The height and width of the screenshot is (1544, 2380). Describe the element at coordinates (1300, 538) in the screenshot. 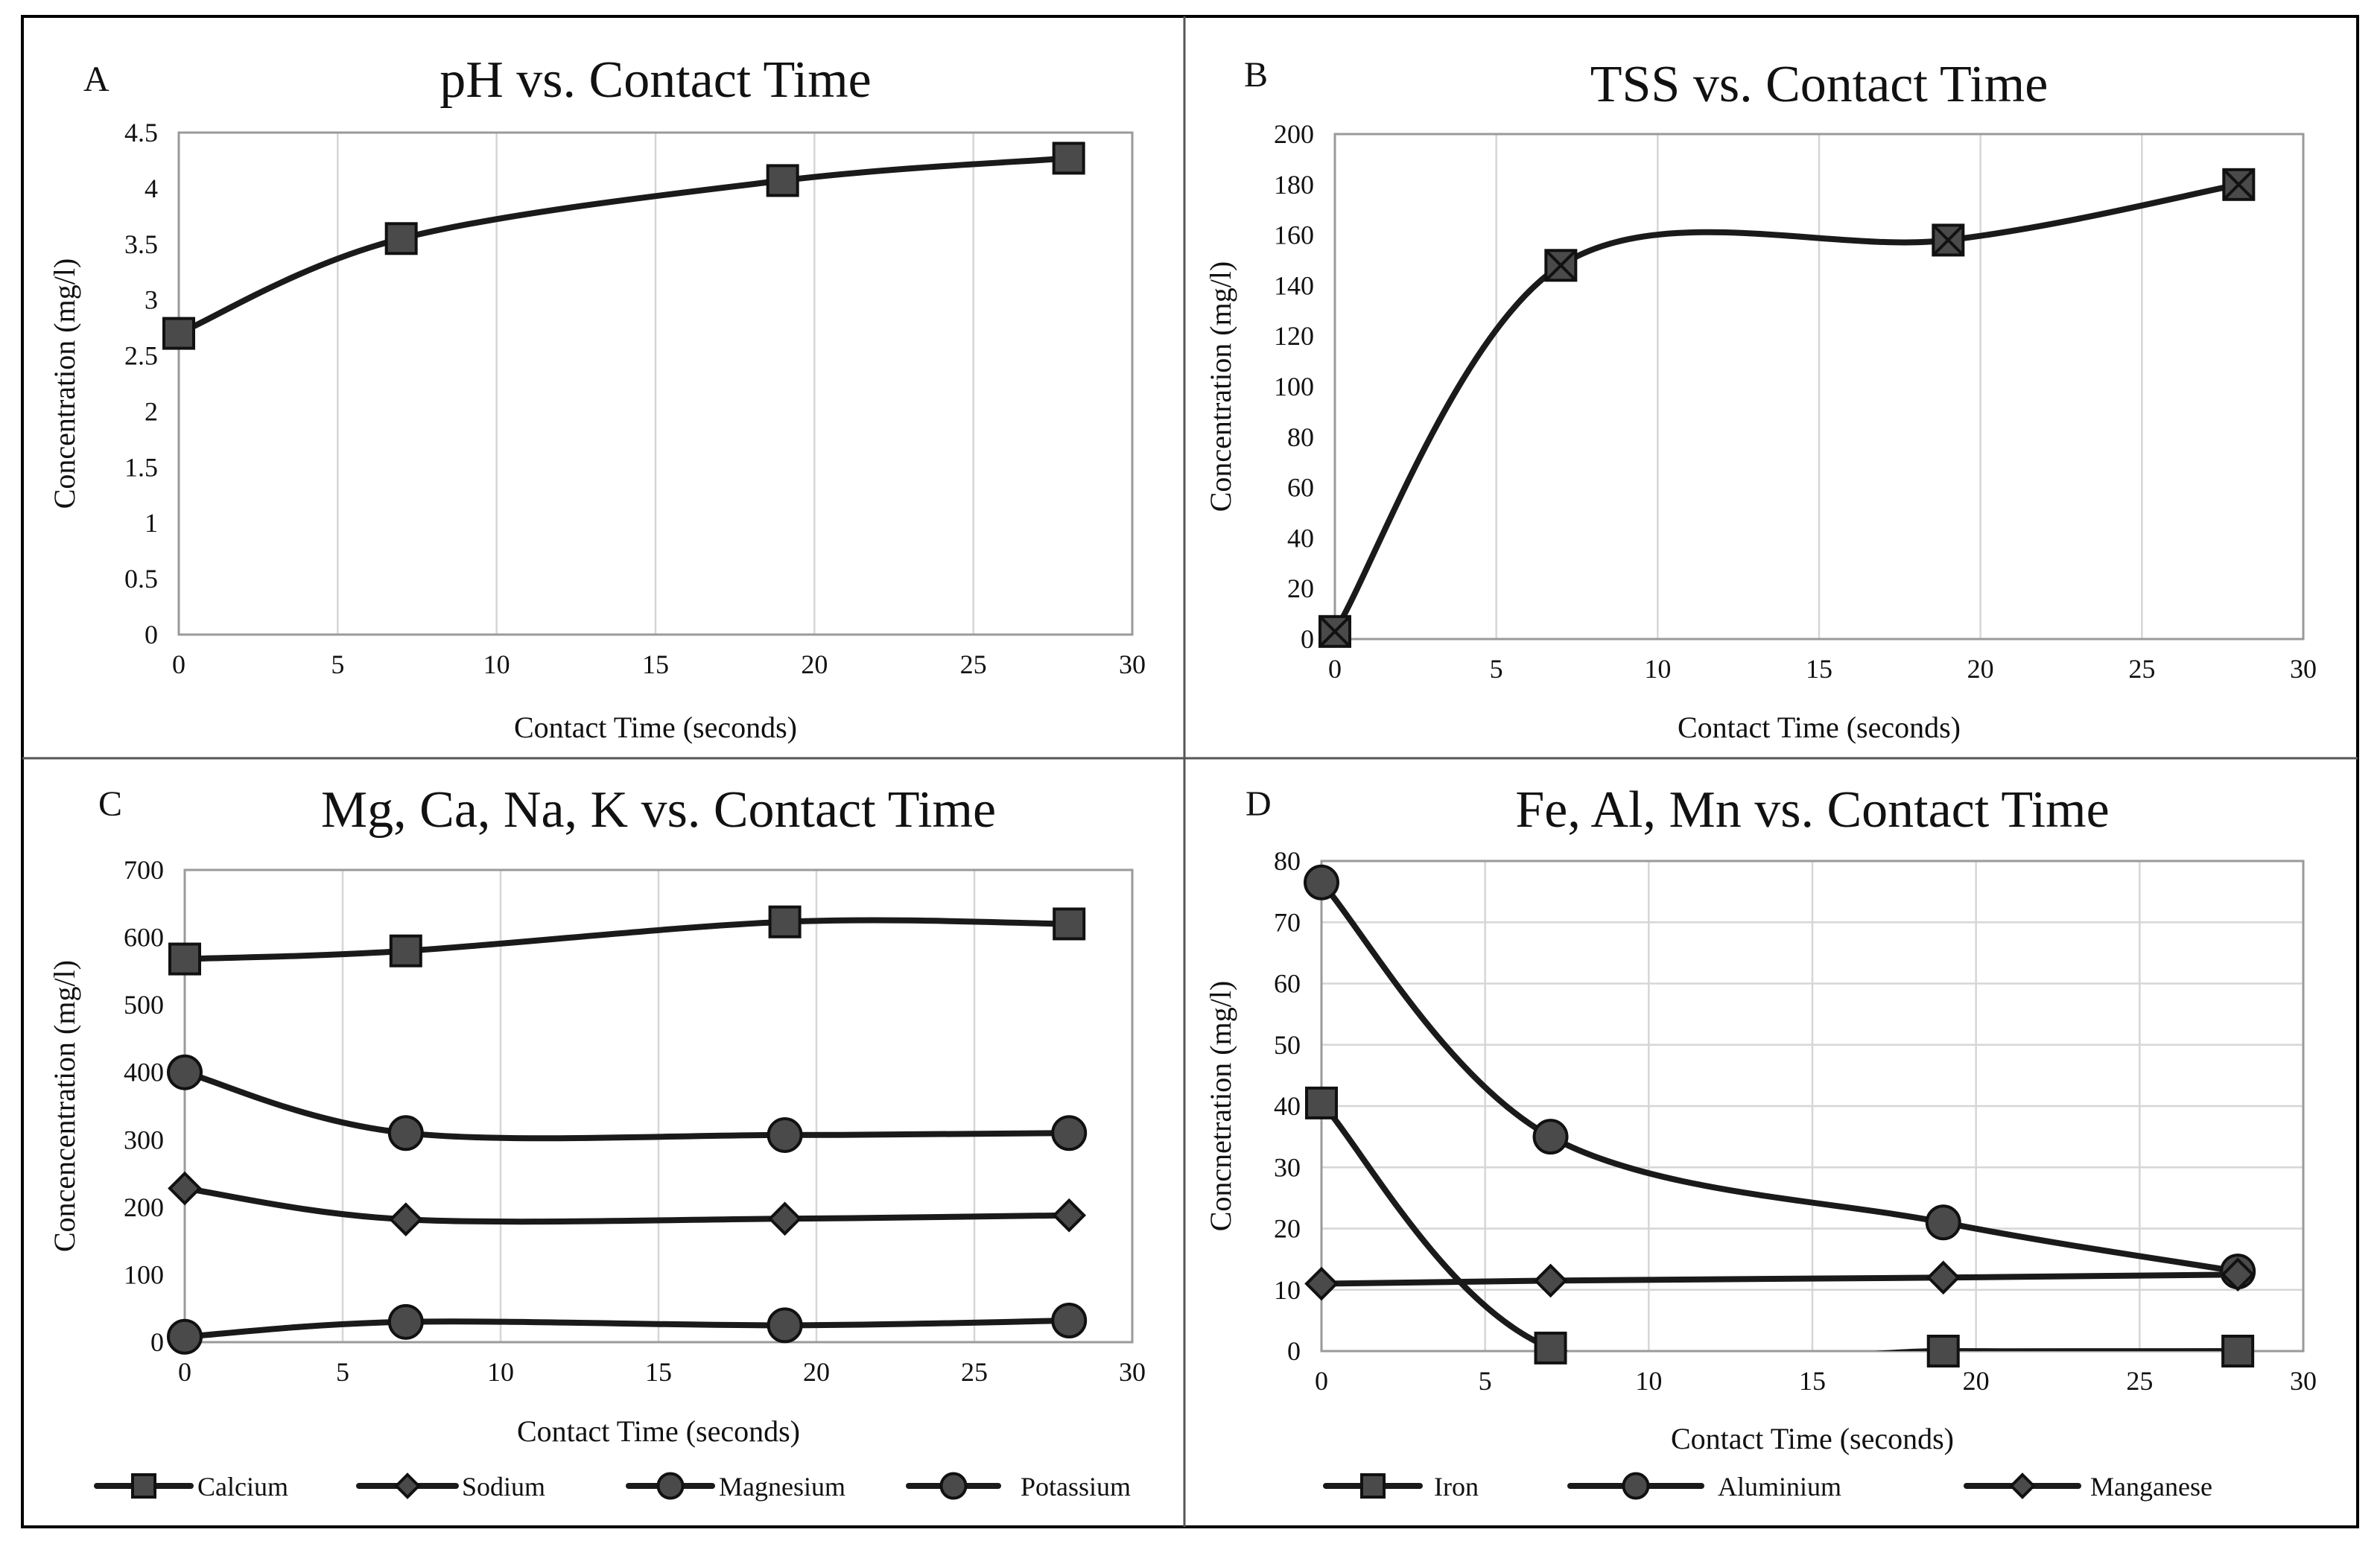

I see `panel-b-ytick-label-40: 40` at that location.